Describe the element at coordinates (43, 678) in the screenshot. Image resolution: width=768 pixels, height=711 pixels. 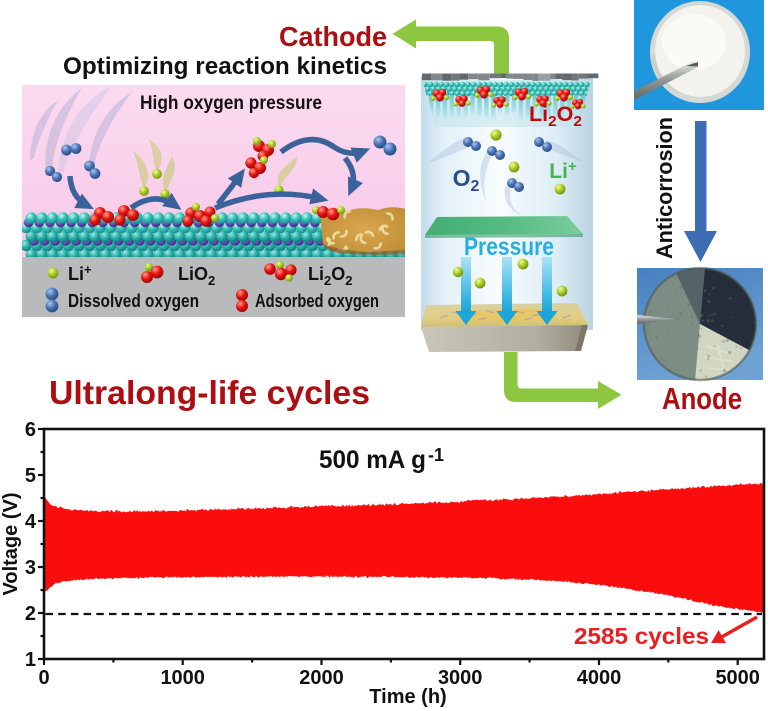
I see `svg-text: 0` at that location.